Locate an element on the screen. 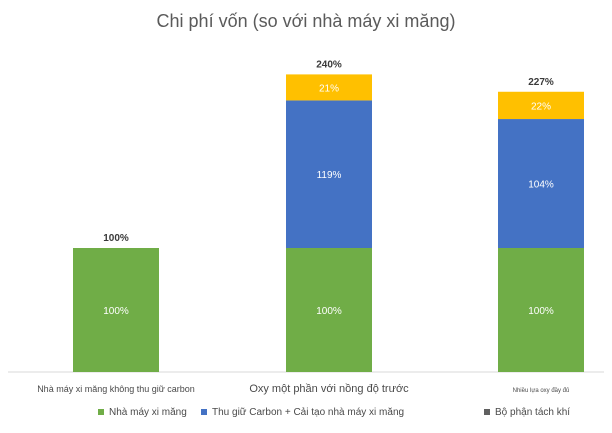 Image resolution: width=612 pixels, height=433 pixels. legend-label: Nhà máy xi măng is located at coordinates (148, 412).